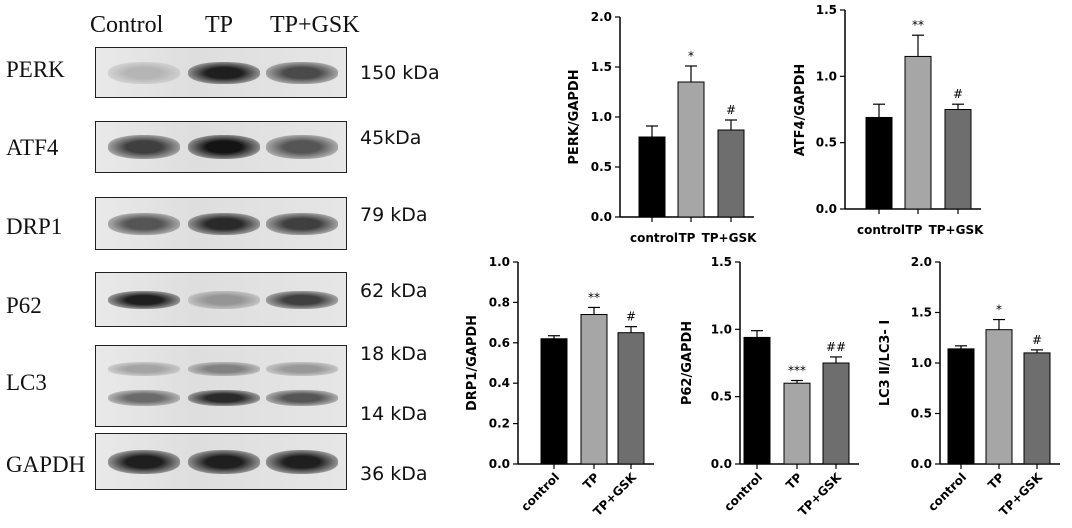 This screenshot has height=528, width=1072. I want to click on chart-3-significance-label-3: #, so click(631, 317).